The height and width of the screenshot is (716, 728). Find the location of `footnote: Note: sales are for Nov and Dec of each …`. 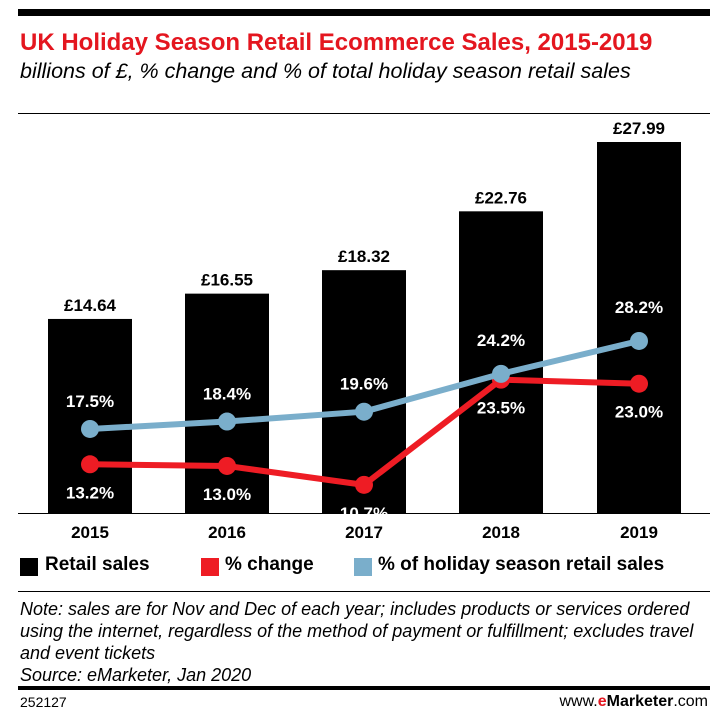

footnote: Note: sales are for Nov and Dec of each … is located at coordinates (365, 642).